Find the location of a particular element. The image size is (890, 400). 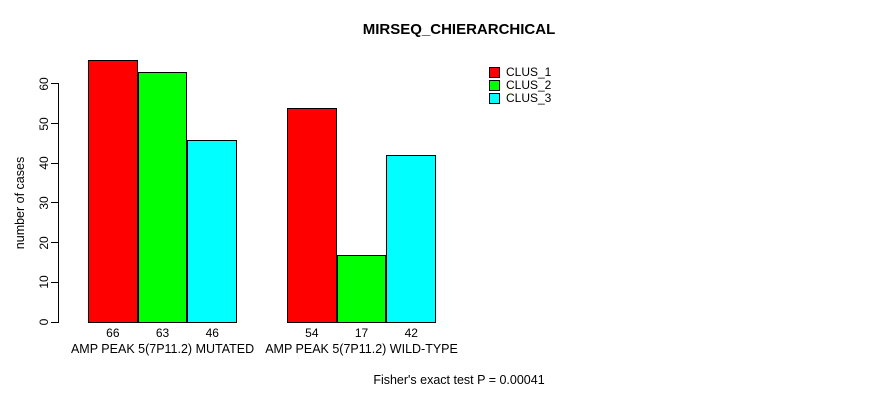

category-label: AMP PEAK 5(7P11.2) MUTATED is located at coordinates (162, 349).